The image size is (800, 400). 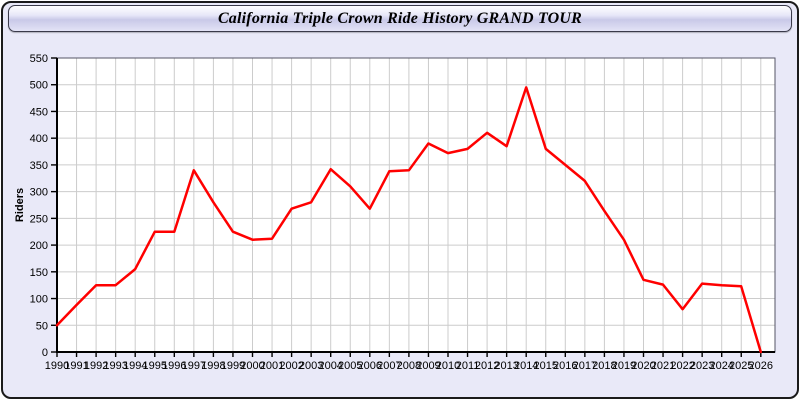 I want to click on y-tick-label: 250, so click(x=39, y=219).